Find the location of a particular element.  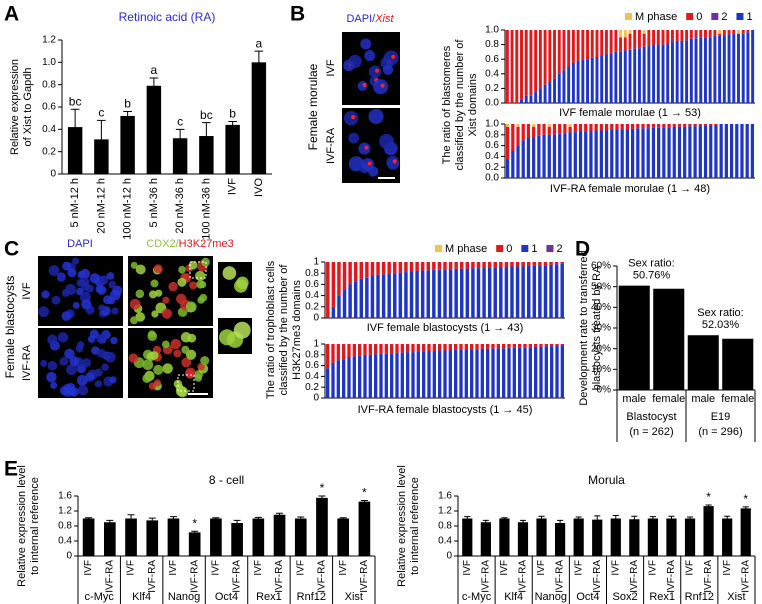

y-axis-label: The ratio of trophoblast cells is located at coordinates (271, 329).